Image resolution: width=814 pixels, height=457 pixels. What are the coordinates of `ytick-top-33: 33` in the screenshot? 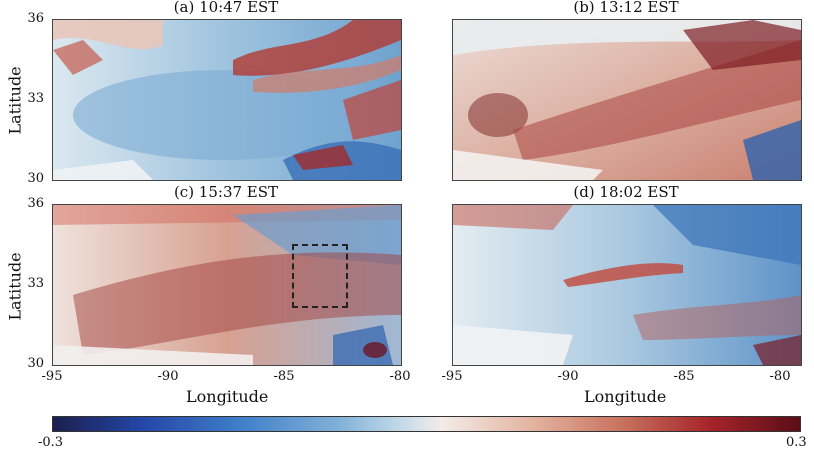 It's located at (35, 98).